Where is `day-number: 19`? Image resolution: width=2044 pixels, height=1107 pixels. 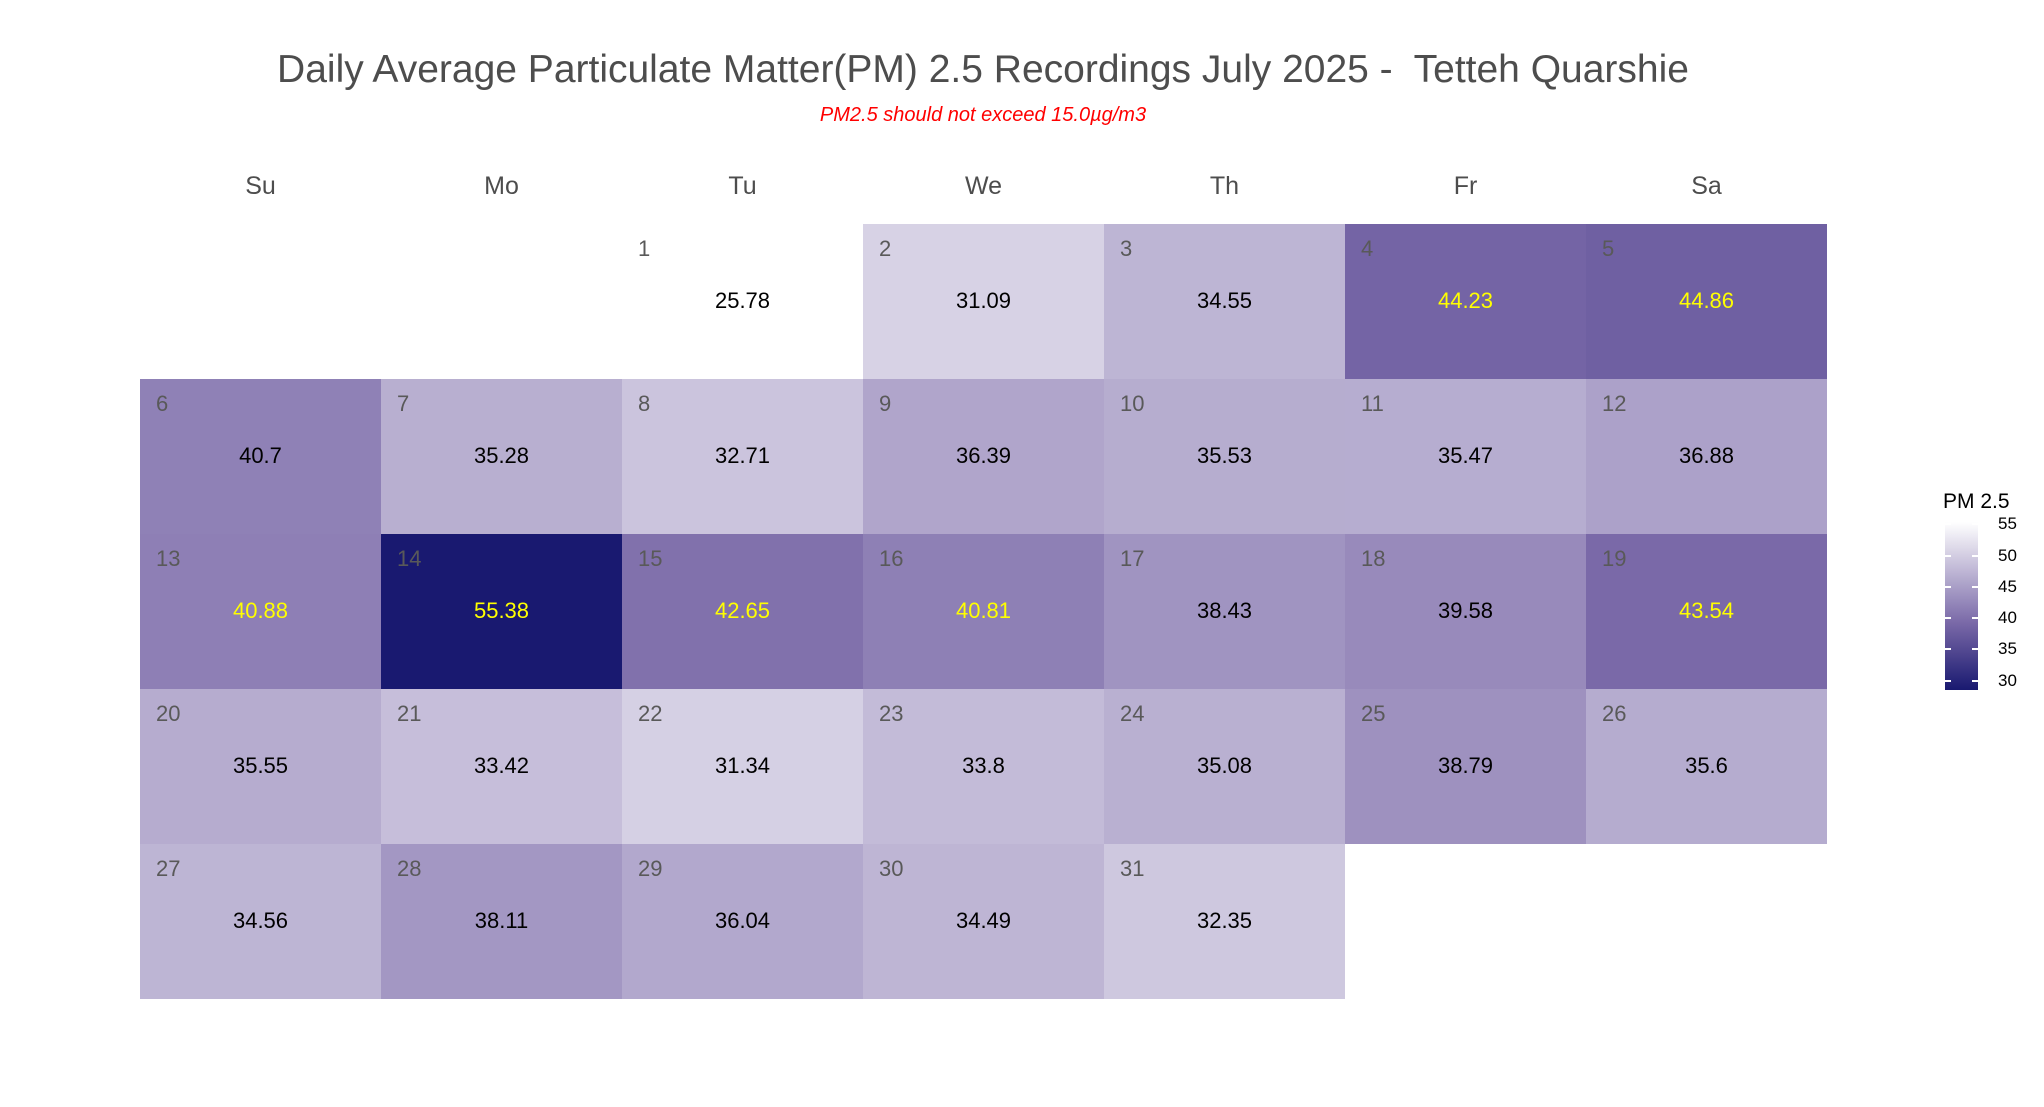 day-number: 19 is located at coordinates (1614, 558).